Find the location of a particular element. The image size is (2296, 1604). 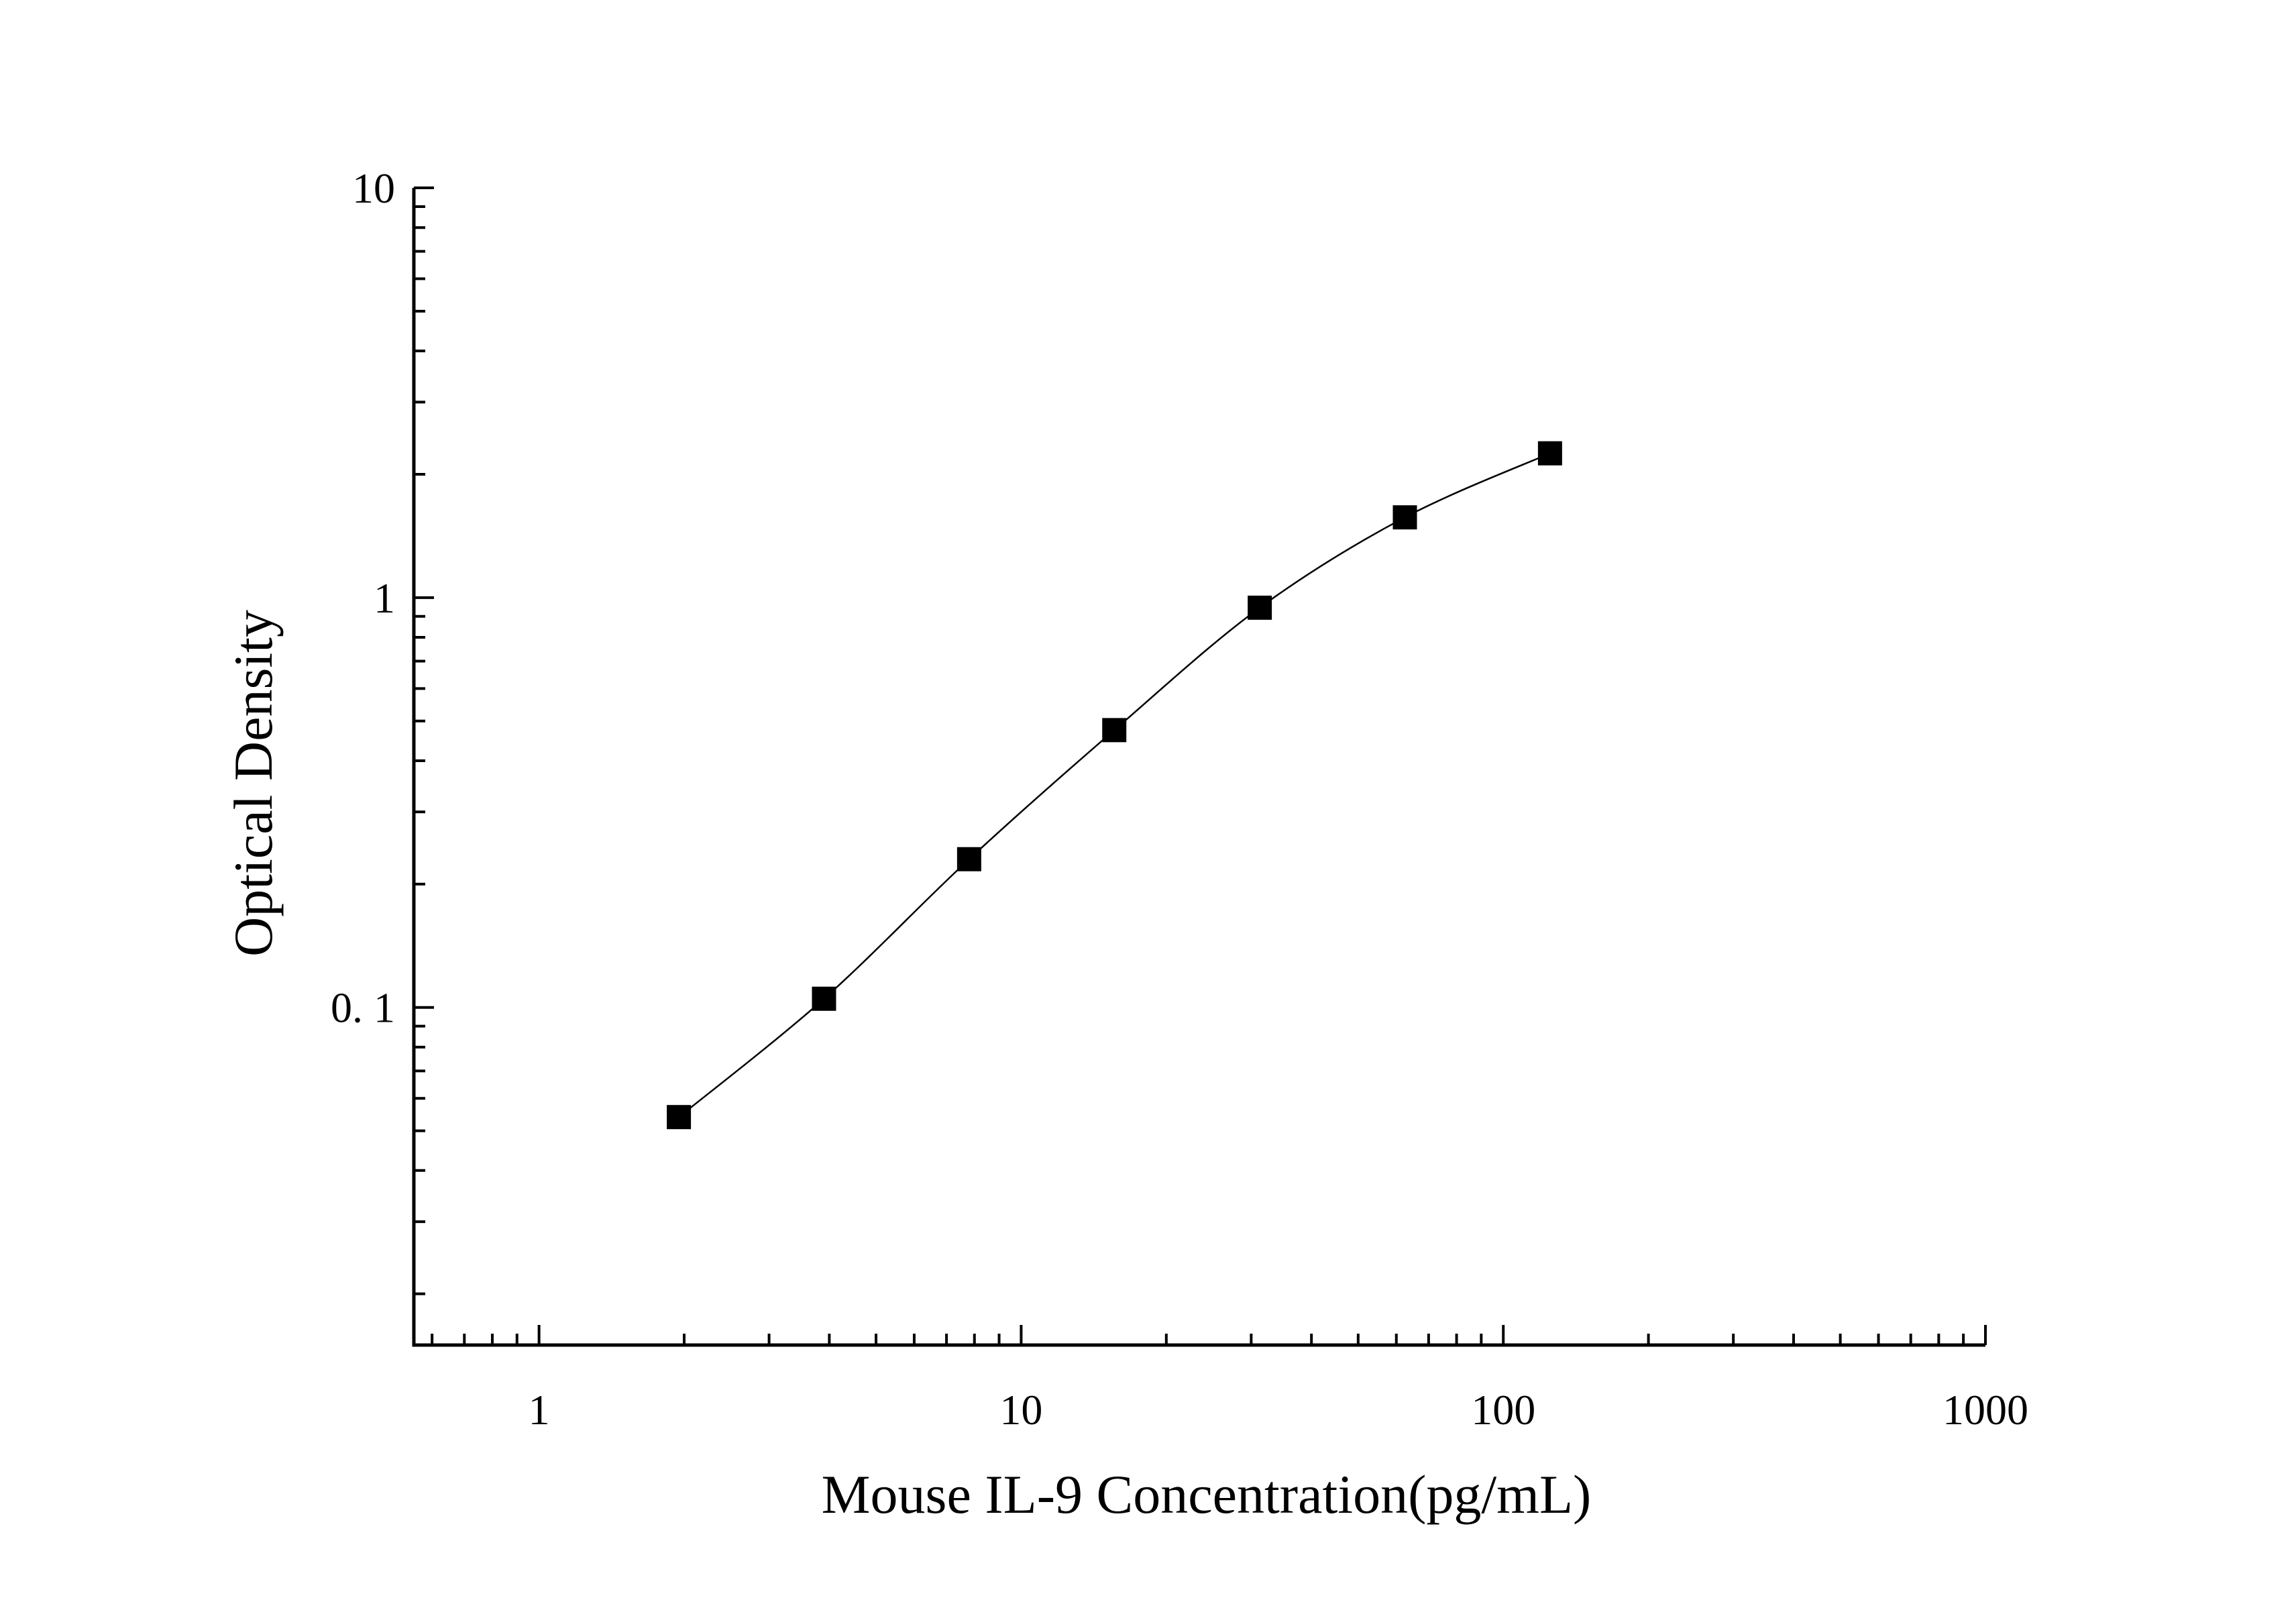

y-tick-label: 1 is located at coordinates (385, 598).